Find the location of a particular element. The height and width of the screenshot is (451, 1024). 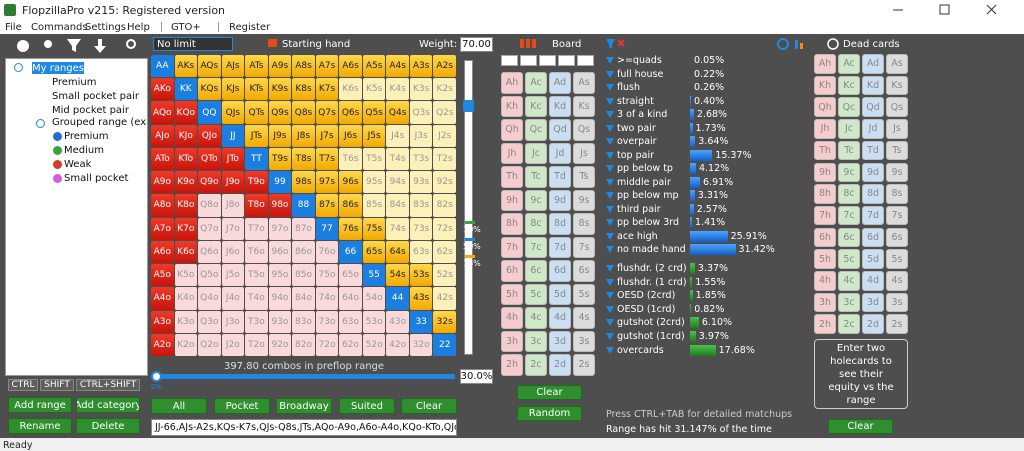

hand-cell: 55 is located at coordinates (374, 275).